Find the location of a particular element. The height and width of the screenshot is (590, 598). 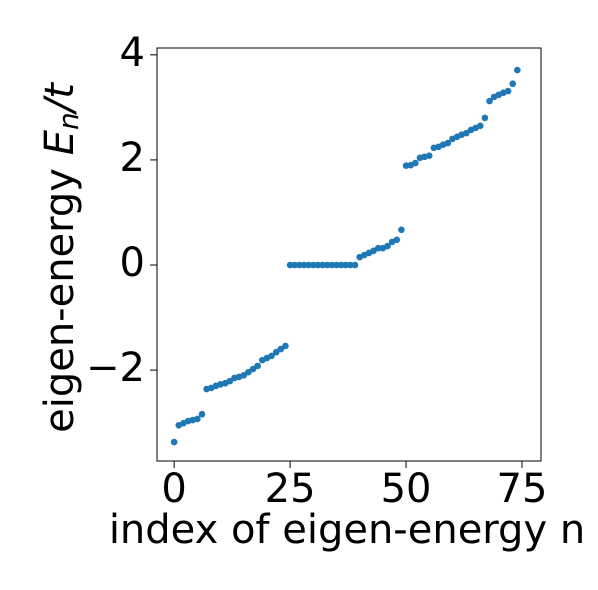

y-tick-label: 0 is located at coordinates (132, 263).